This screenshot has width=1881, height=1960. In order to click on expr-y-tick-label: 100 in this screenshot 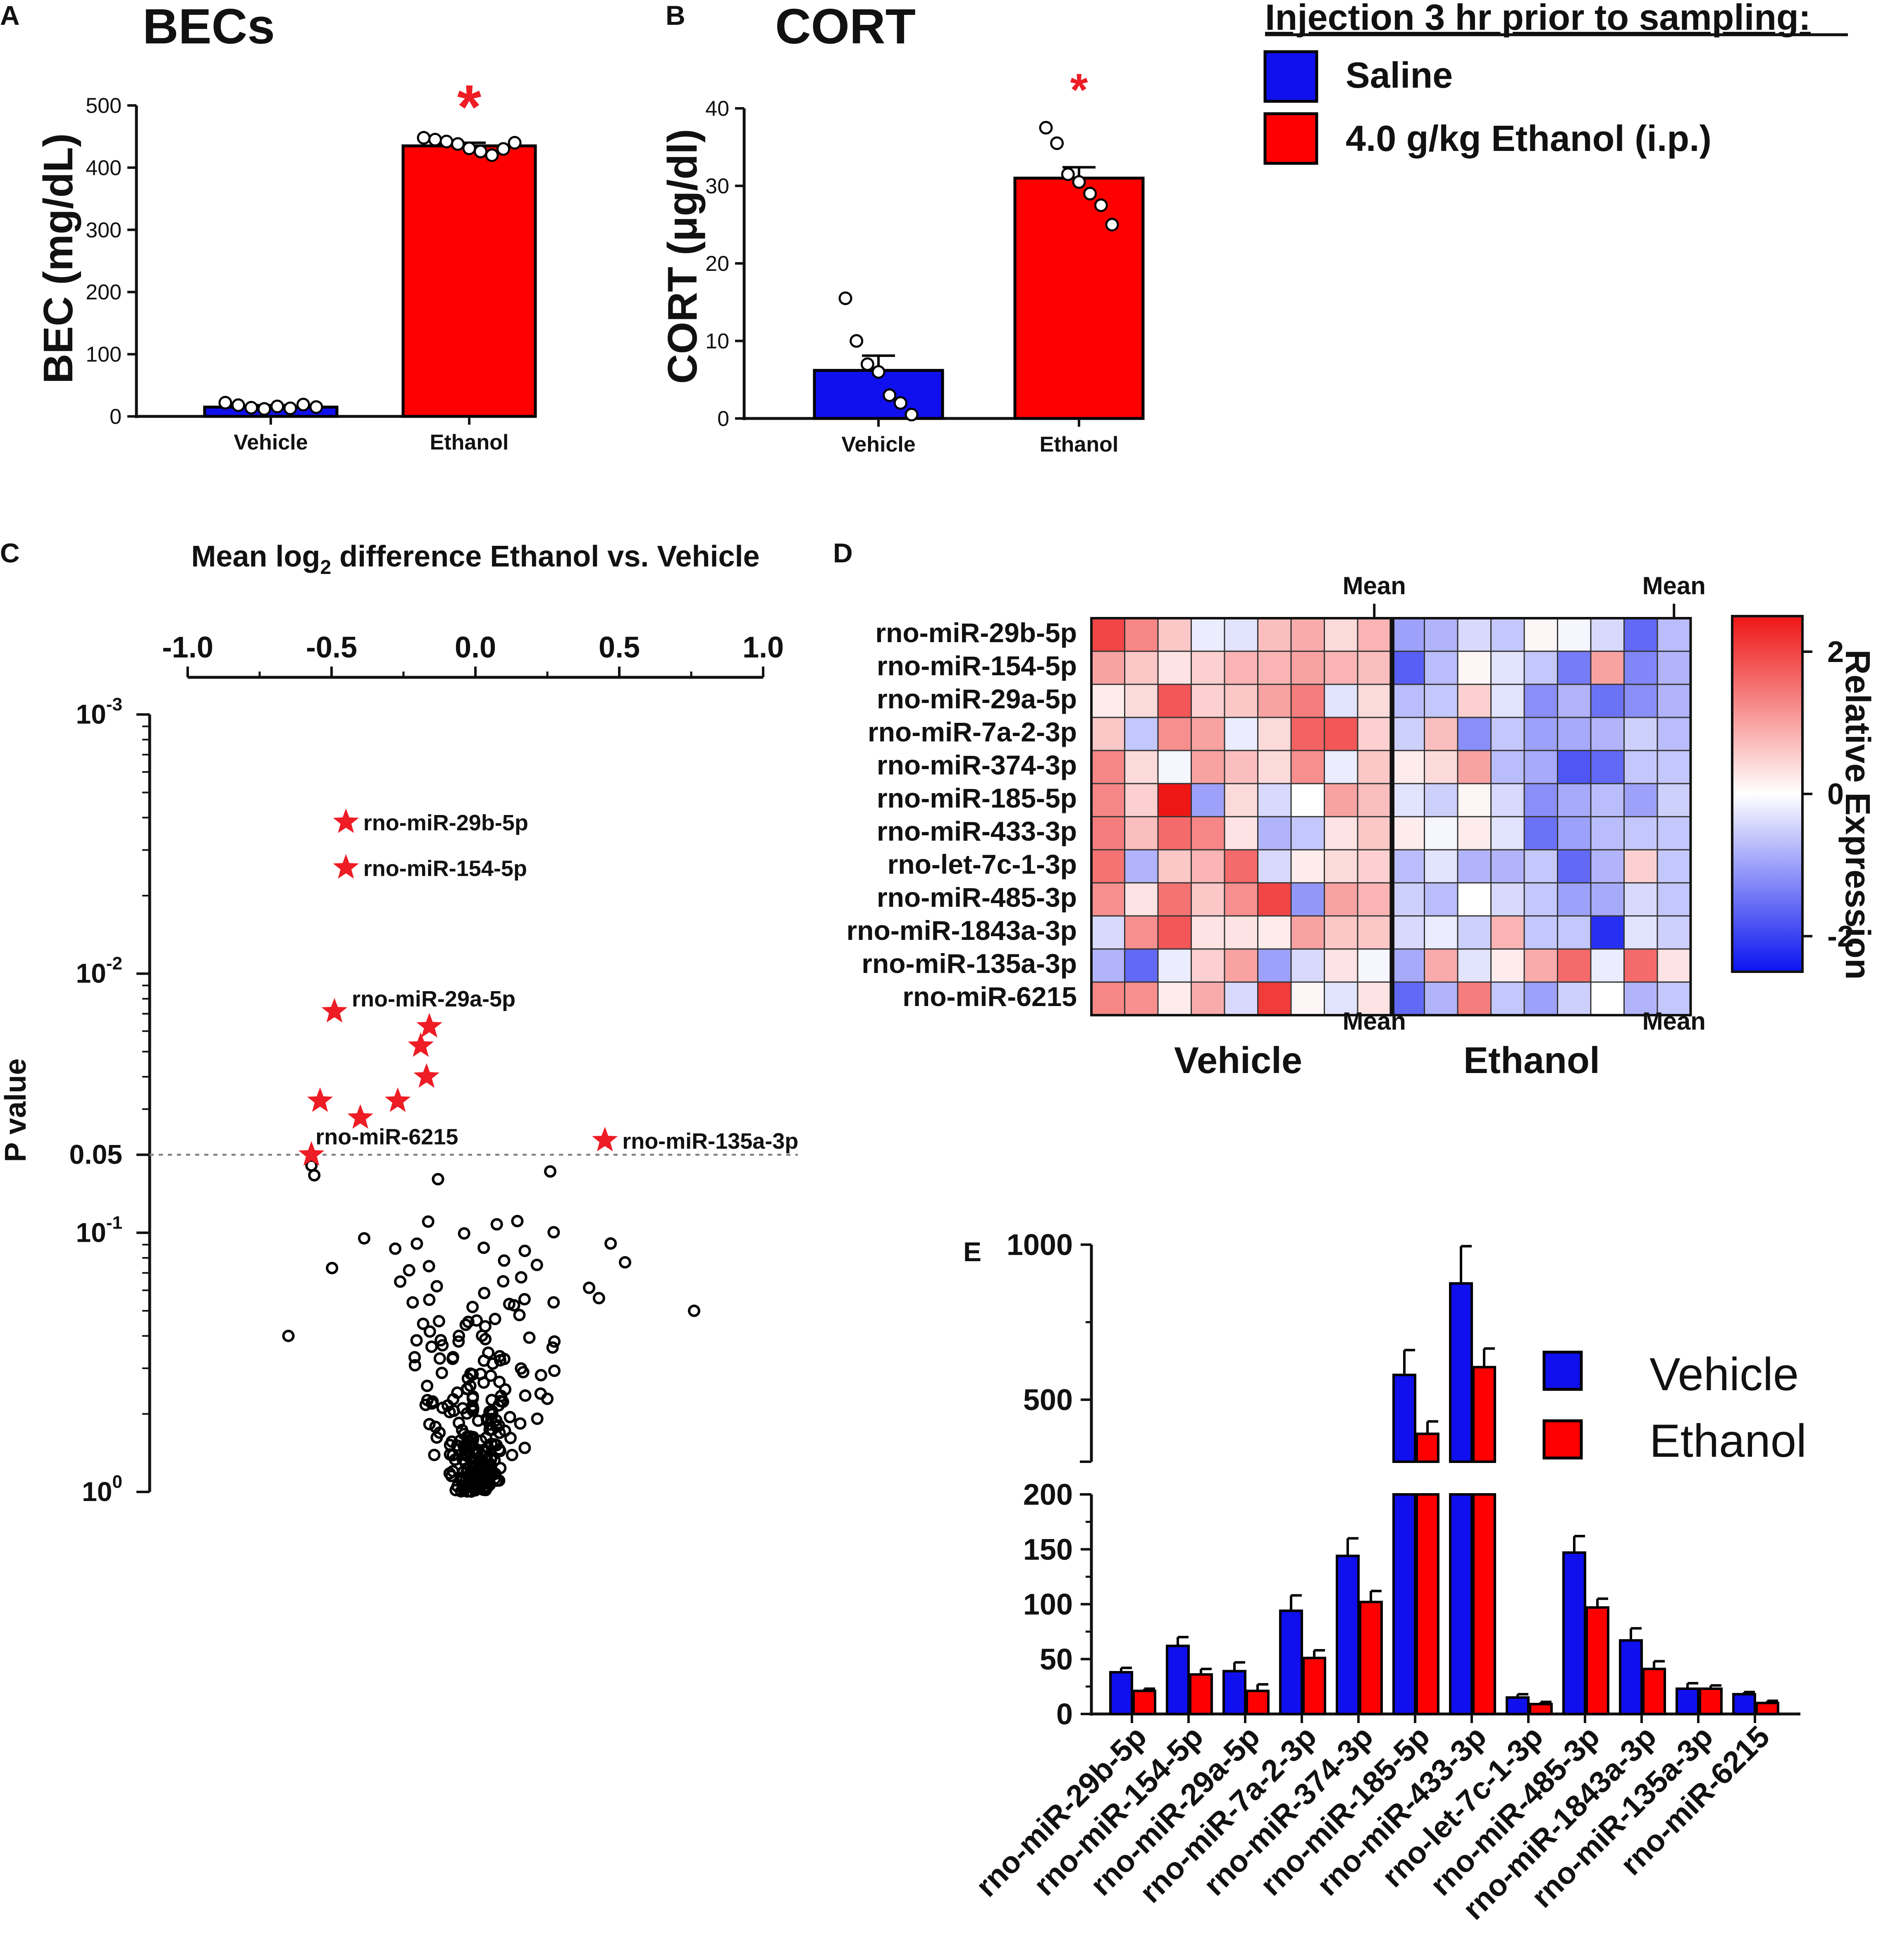, I will do `click(1048, 1604)`.